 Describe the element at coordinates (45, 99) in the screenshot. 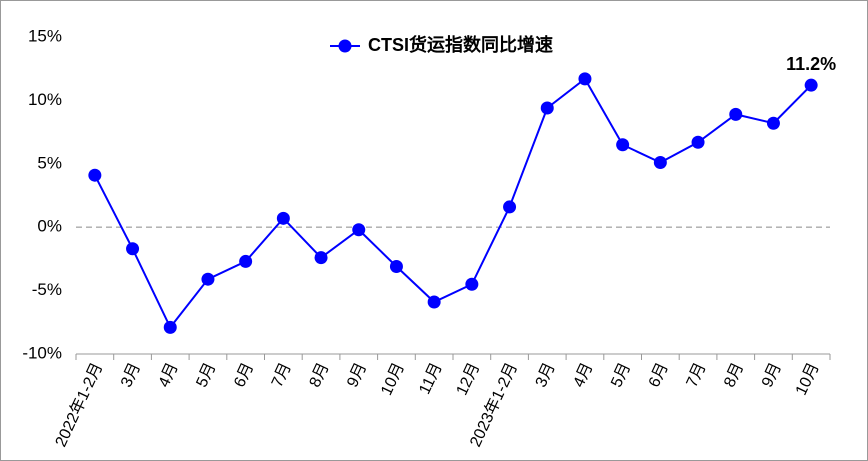

I see `y-tick-label: 10%` at that location.